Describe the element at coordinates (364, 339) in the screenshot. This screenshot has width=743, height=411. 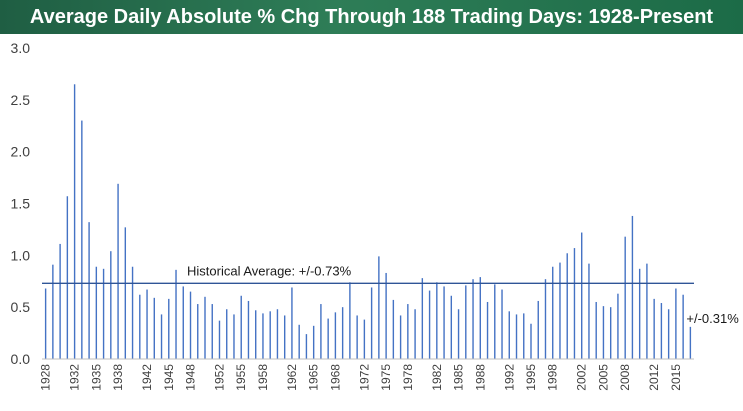
I see `bar-1972` at that location.